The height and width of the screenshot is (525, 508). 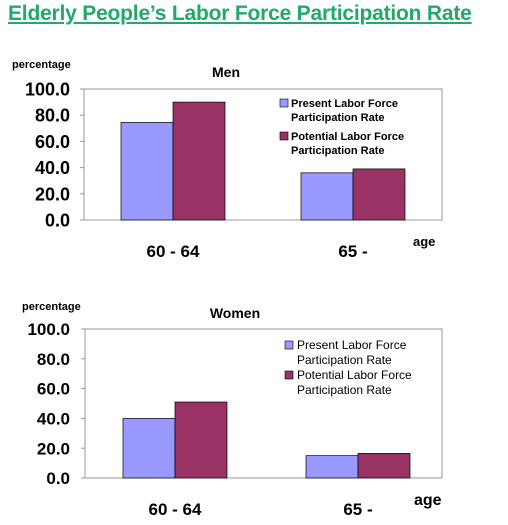 What do you see at coordinates (235, 313) in the screenshot?
I see `chart-title: Women` at bounding box center [235, 313].